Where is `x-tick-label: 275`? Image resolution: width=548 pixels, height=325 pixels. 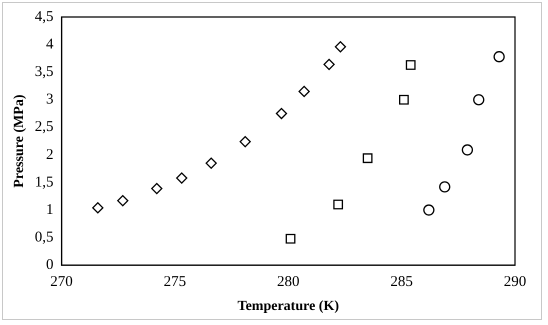 x-tick-label: 275 is located at coordinates (175, 282).